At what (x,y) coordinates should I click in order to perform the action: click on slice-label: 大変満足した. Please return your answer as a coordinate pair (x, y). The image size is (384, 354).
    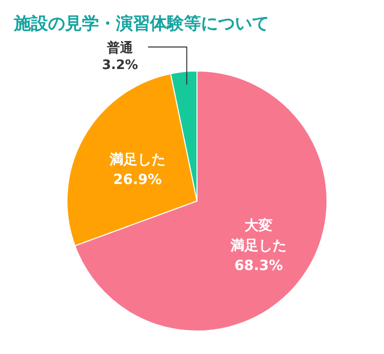
    Looking at the image, I should click on (258, 235).